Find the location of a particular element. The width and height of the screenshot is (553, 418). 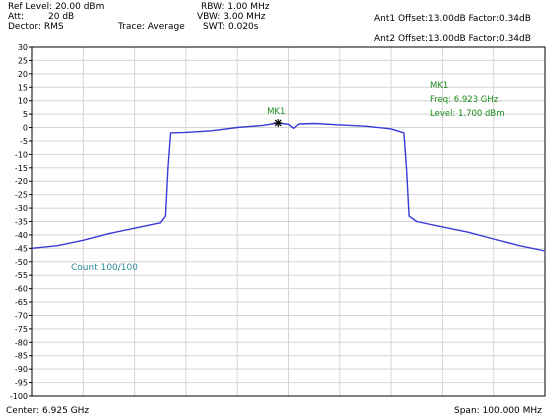

y-tick-label: -65 is located at coordinates (21, 302).